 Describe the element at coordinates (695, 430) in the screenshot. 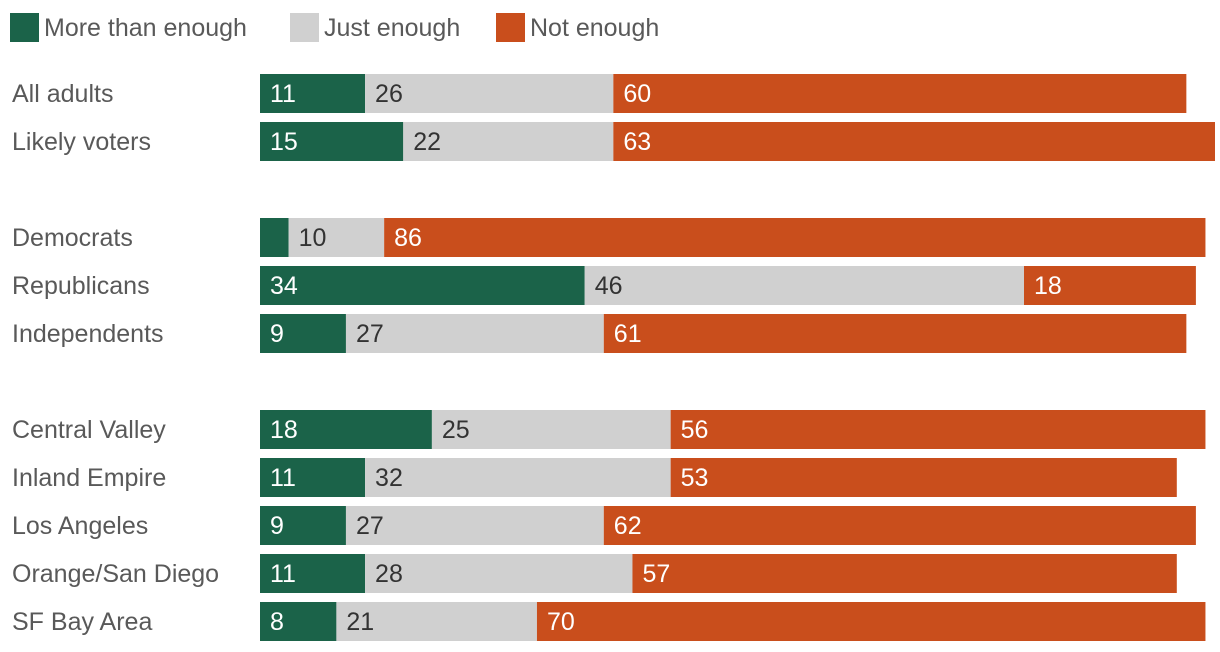

I see `value-label-not: 56` at that location.